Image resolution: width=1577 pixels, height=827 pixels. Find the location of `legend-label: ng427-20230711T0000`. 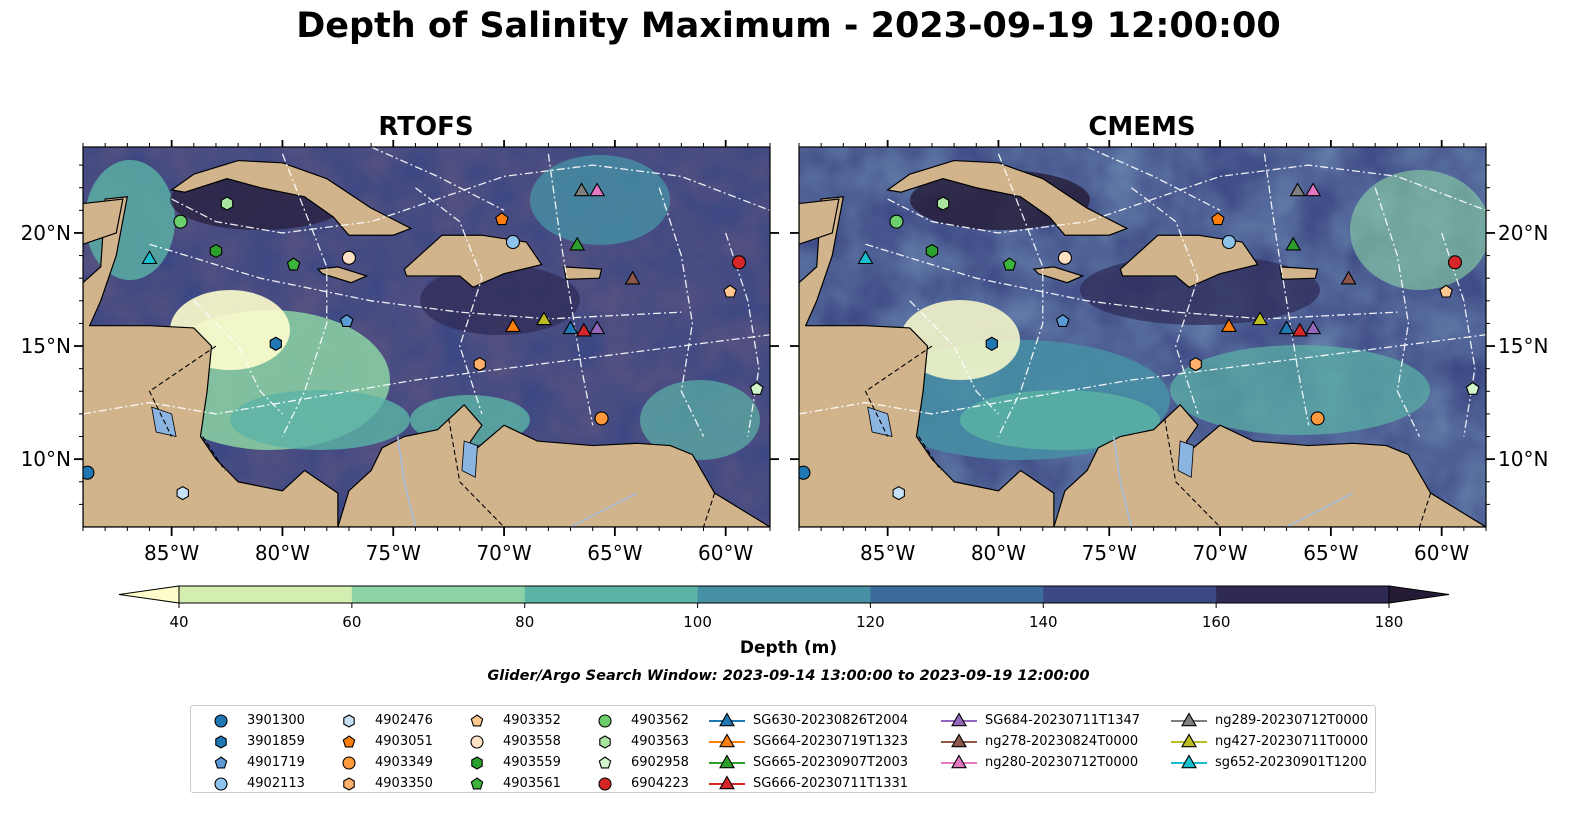

legend-label: ng427-20230711T0000 is located at coordinates (1292, 741).